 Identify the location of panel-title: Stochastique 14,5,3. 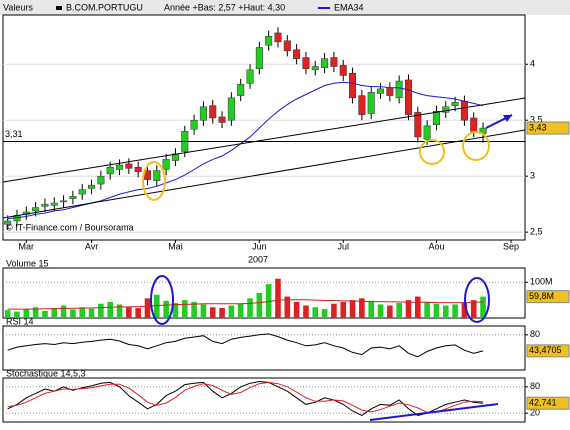
(46, 373).